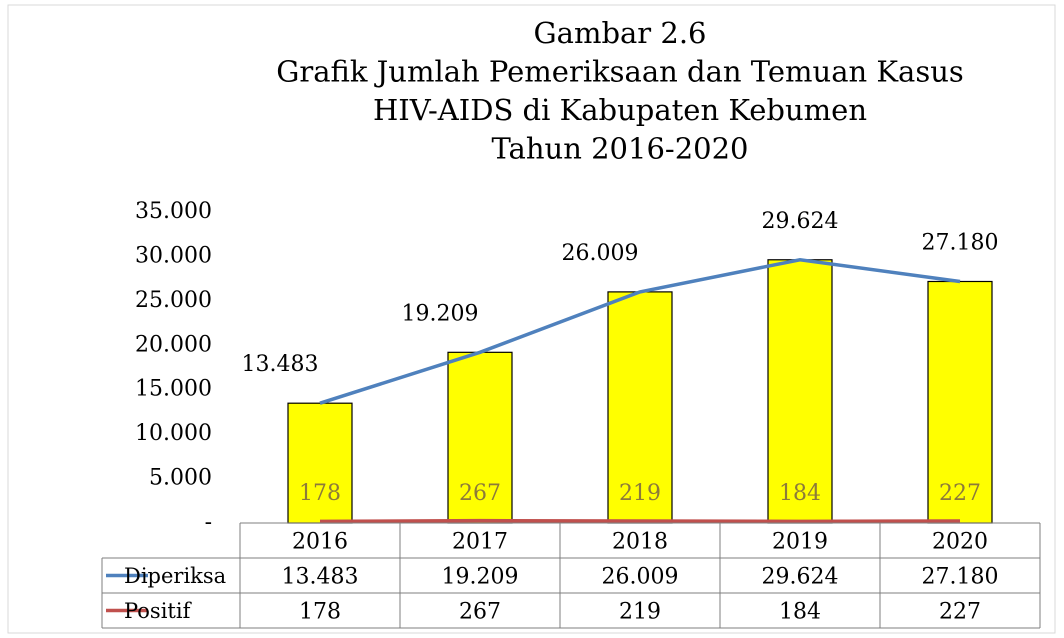 The height and width of the screenshot is (638, 1064). I want to click on table-value: 178, so click(320, 612).